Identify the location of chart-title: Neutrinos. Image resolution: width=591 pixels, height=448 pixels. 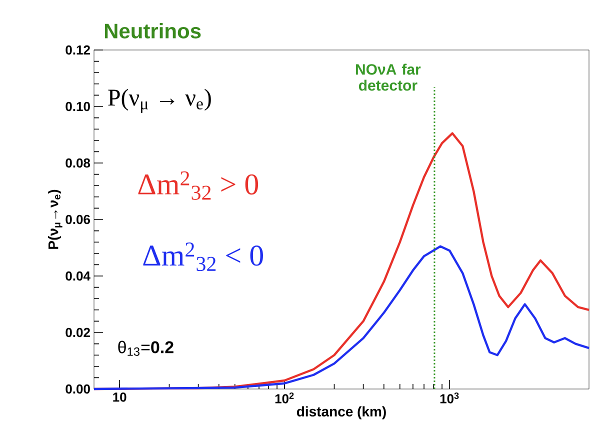
(152, 30).